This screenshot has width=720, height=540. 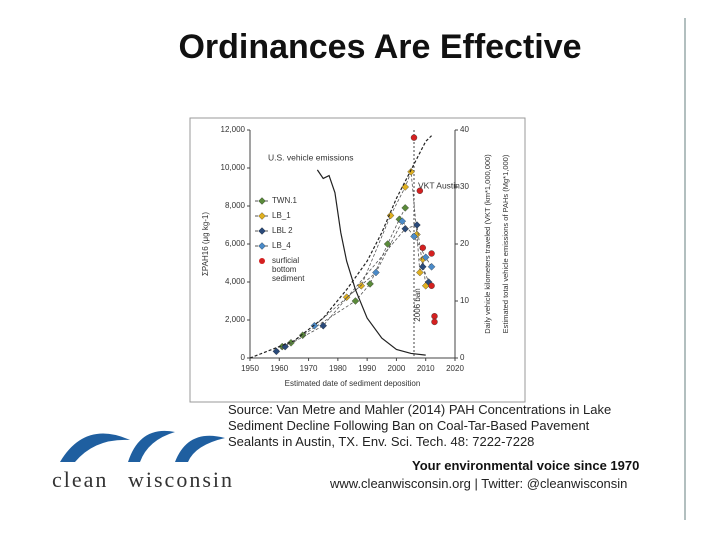 What do you see at coordinates (464, 243) in the screenshot?
I see `y2-tick-label: 20` at bounding box center [464, 243].